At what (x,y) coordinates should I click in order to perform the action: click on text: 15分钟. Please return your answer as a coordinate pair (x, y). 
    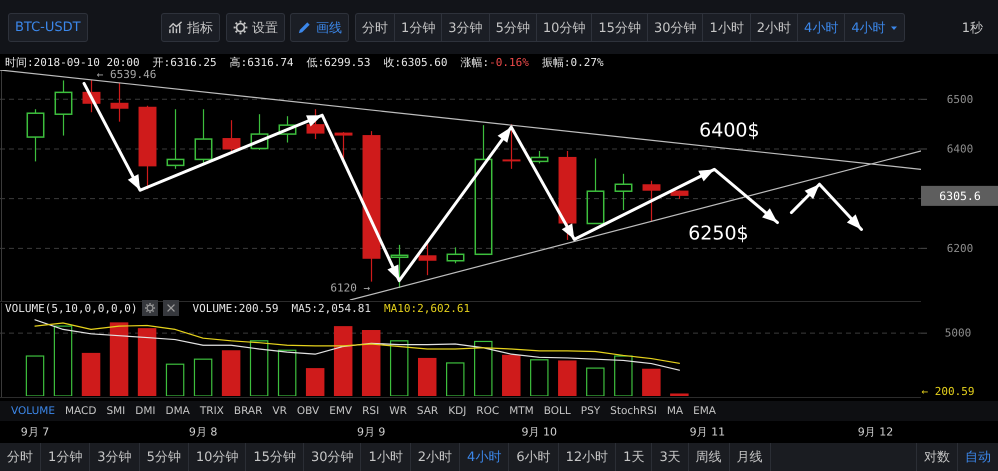
    Looking at the image, I should click on (619, 28).